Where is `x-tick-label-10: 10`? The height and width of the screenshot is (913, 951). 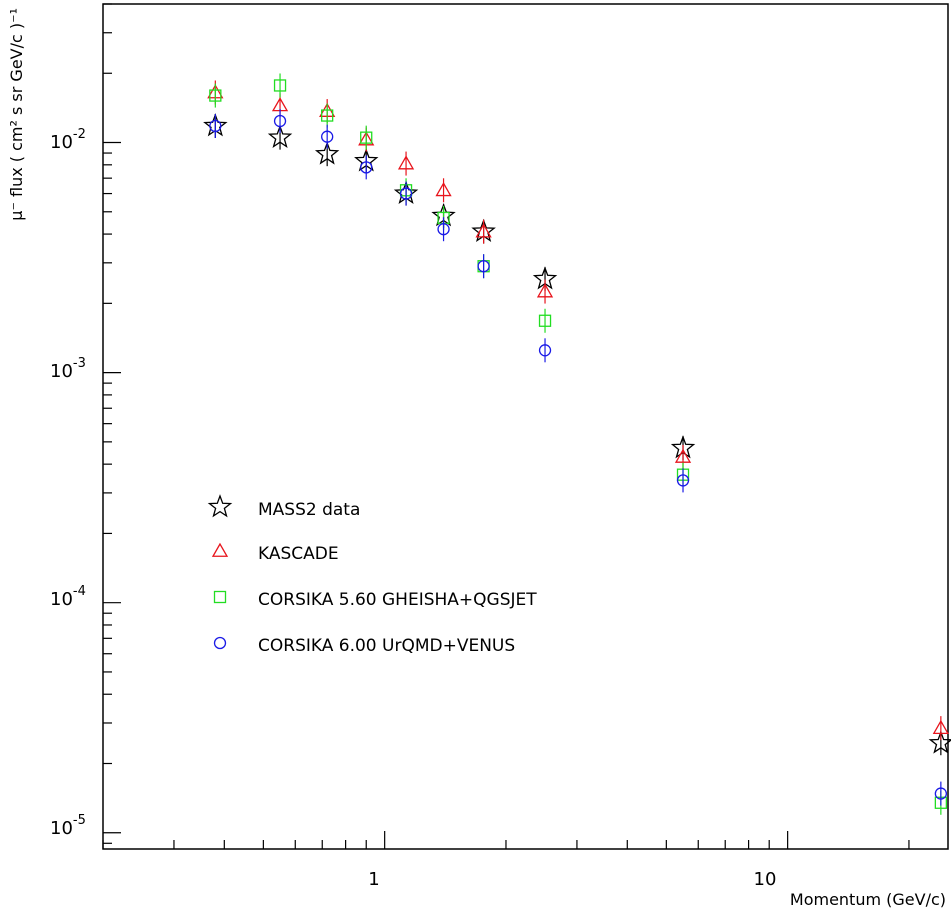 x-tick-label-10: 10 is located at coordinates (765, 879).